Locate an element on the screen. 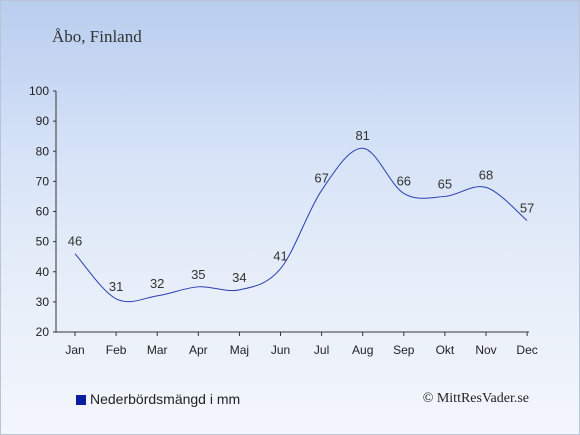  data-label-apr: 35 is located at coordinates (198, 274).